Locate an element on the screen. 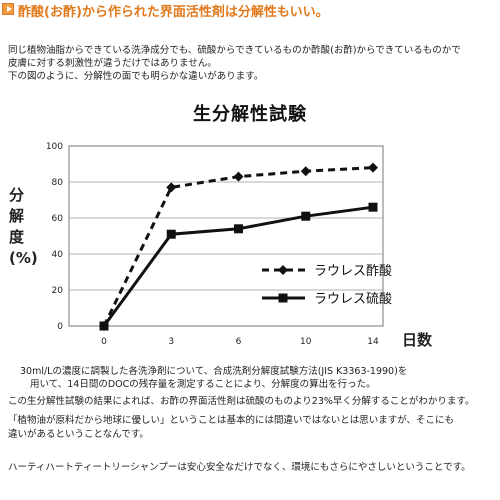 Image resolution: width=500 pixels, height=500 pixels. y-tick-label: 80 is located at coordinates (58, 183).